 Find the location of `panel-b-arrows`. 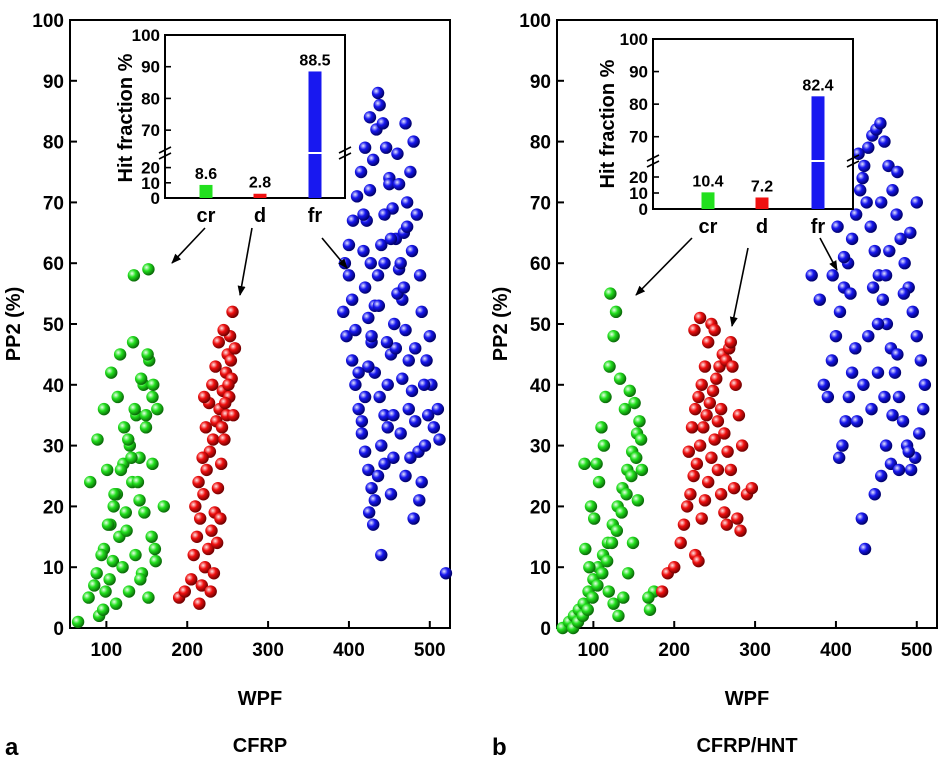

panel-b-arrows is located at coordinates (736, 282).